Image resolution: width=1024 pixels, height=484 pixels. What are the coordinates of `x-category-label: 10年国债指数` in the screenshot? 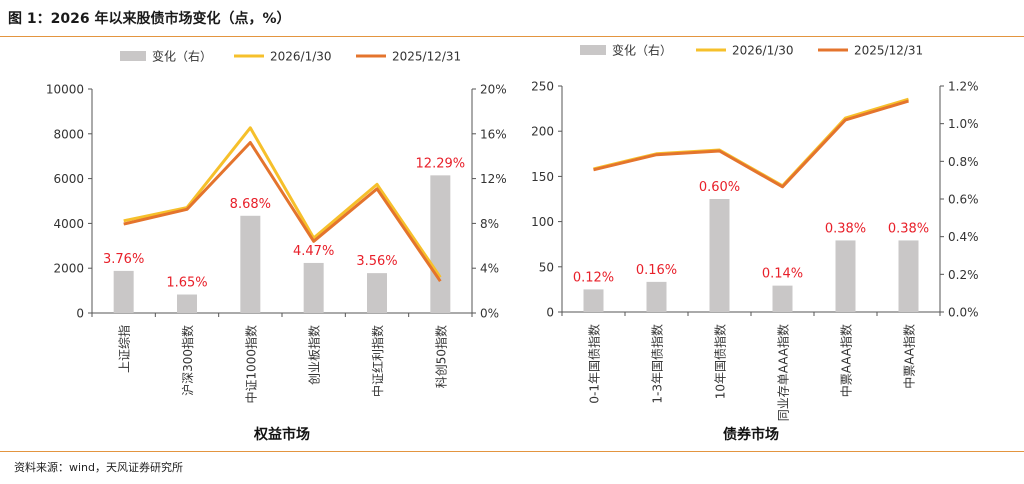 It's located at (720, 361).